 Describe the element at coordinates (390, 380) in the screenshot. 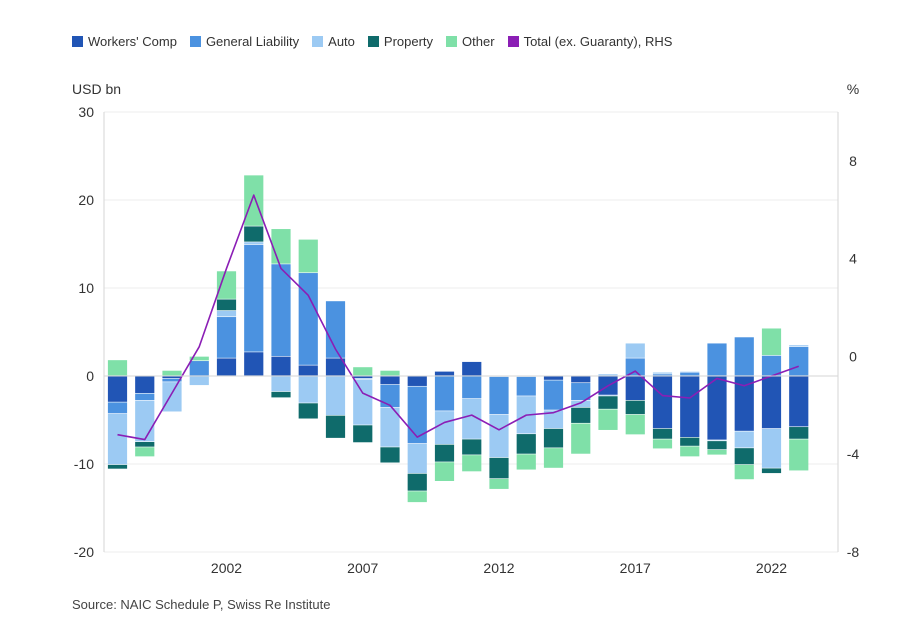

I see `bar-workers-comp-2008` at that location.